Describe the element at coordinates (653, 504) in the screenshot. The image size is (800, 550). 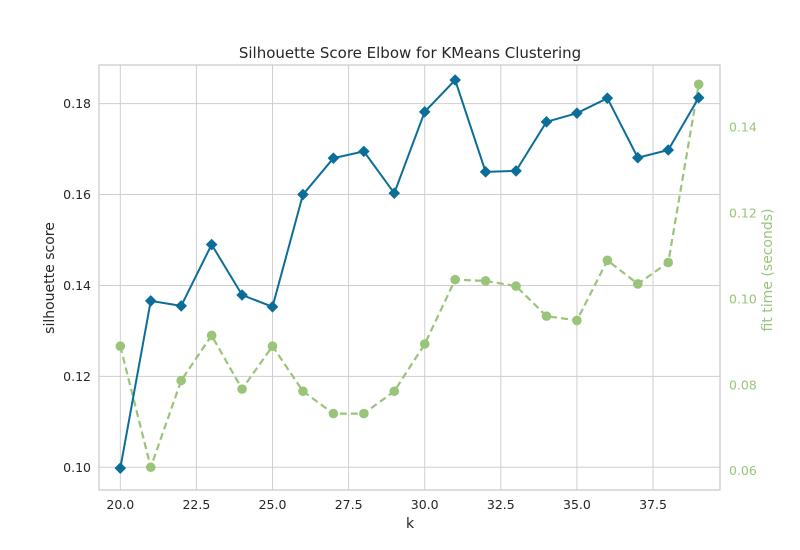
I see `x-tick-label: 37.5` at that location.